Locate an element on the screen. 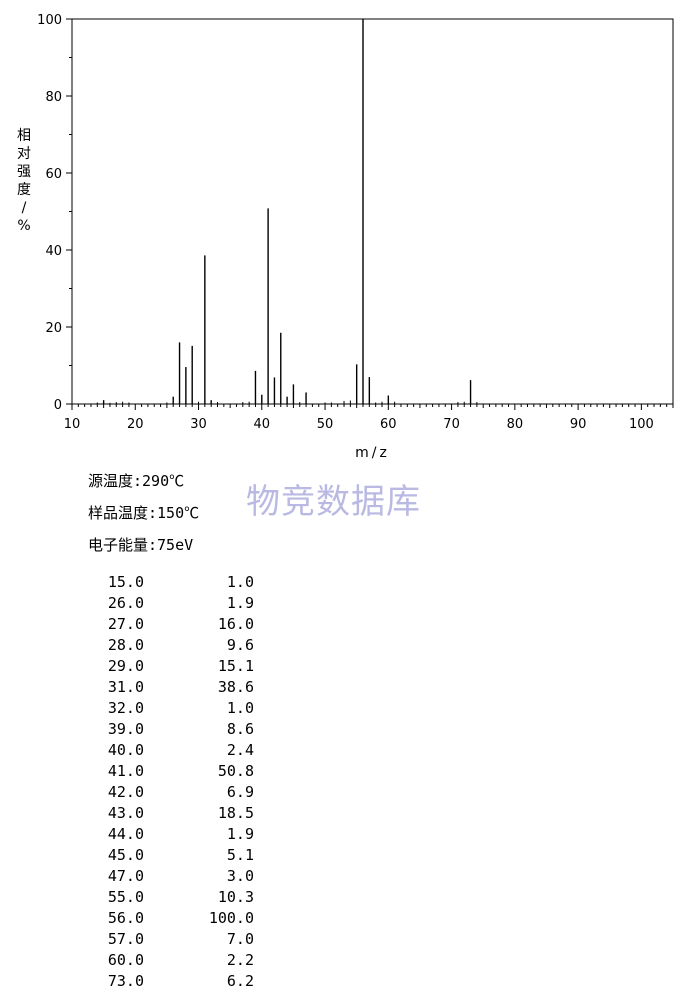 This screenshot has height=992, width=687. peak-intensity-cell: 100.0 is located at coordinates (231, 918).